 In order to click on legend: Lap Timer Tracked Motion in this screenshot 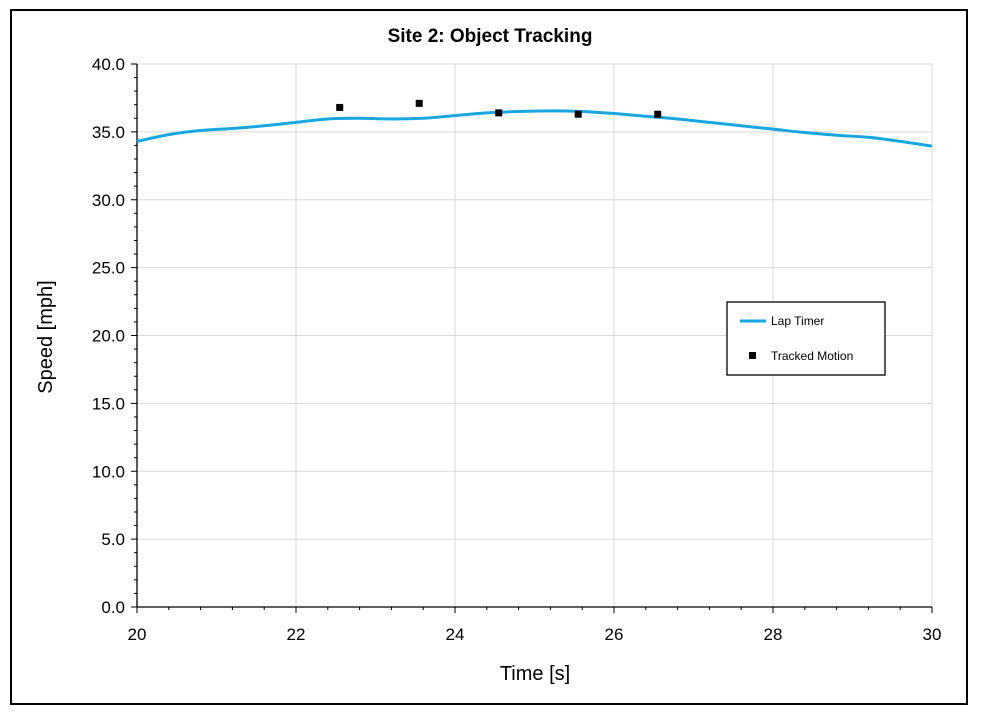, I will do `click(806, 338)`.